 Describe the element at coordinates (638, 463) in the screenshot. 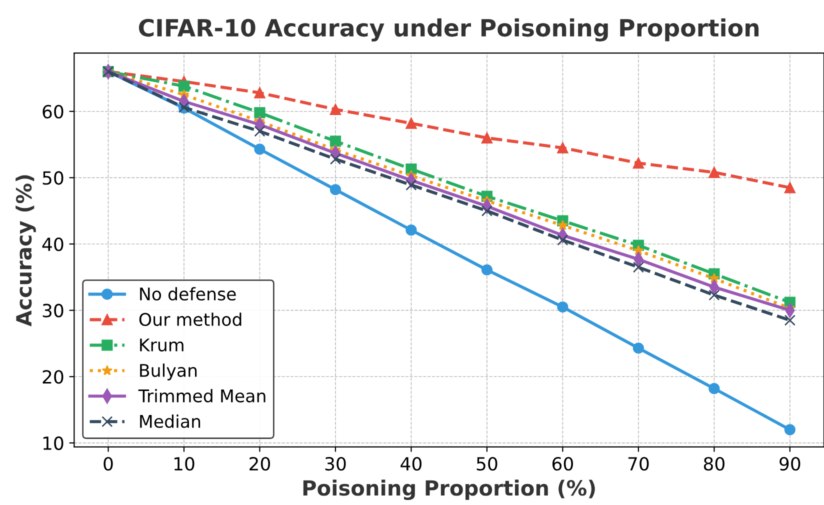

I see `x-tick-label: 70` at that location.